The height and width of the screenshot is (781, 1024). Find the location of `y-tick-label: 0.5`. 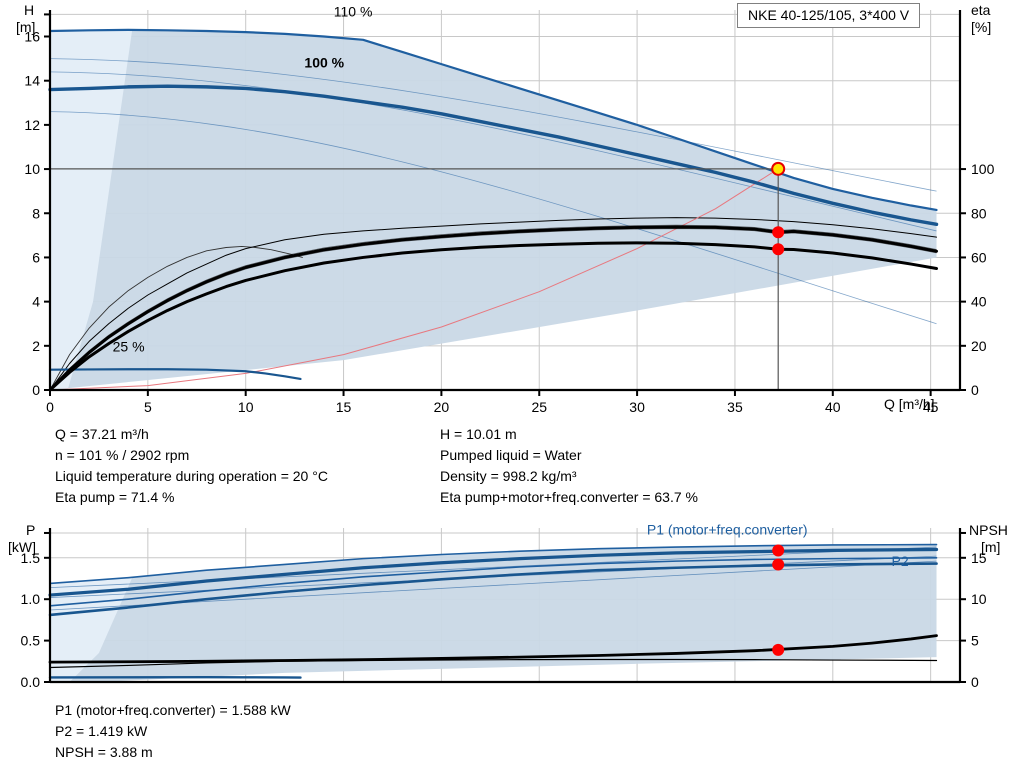

y-tick-label: 0.5 is located at coordinates (31, 641).